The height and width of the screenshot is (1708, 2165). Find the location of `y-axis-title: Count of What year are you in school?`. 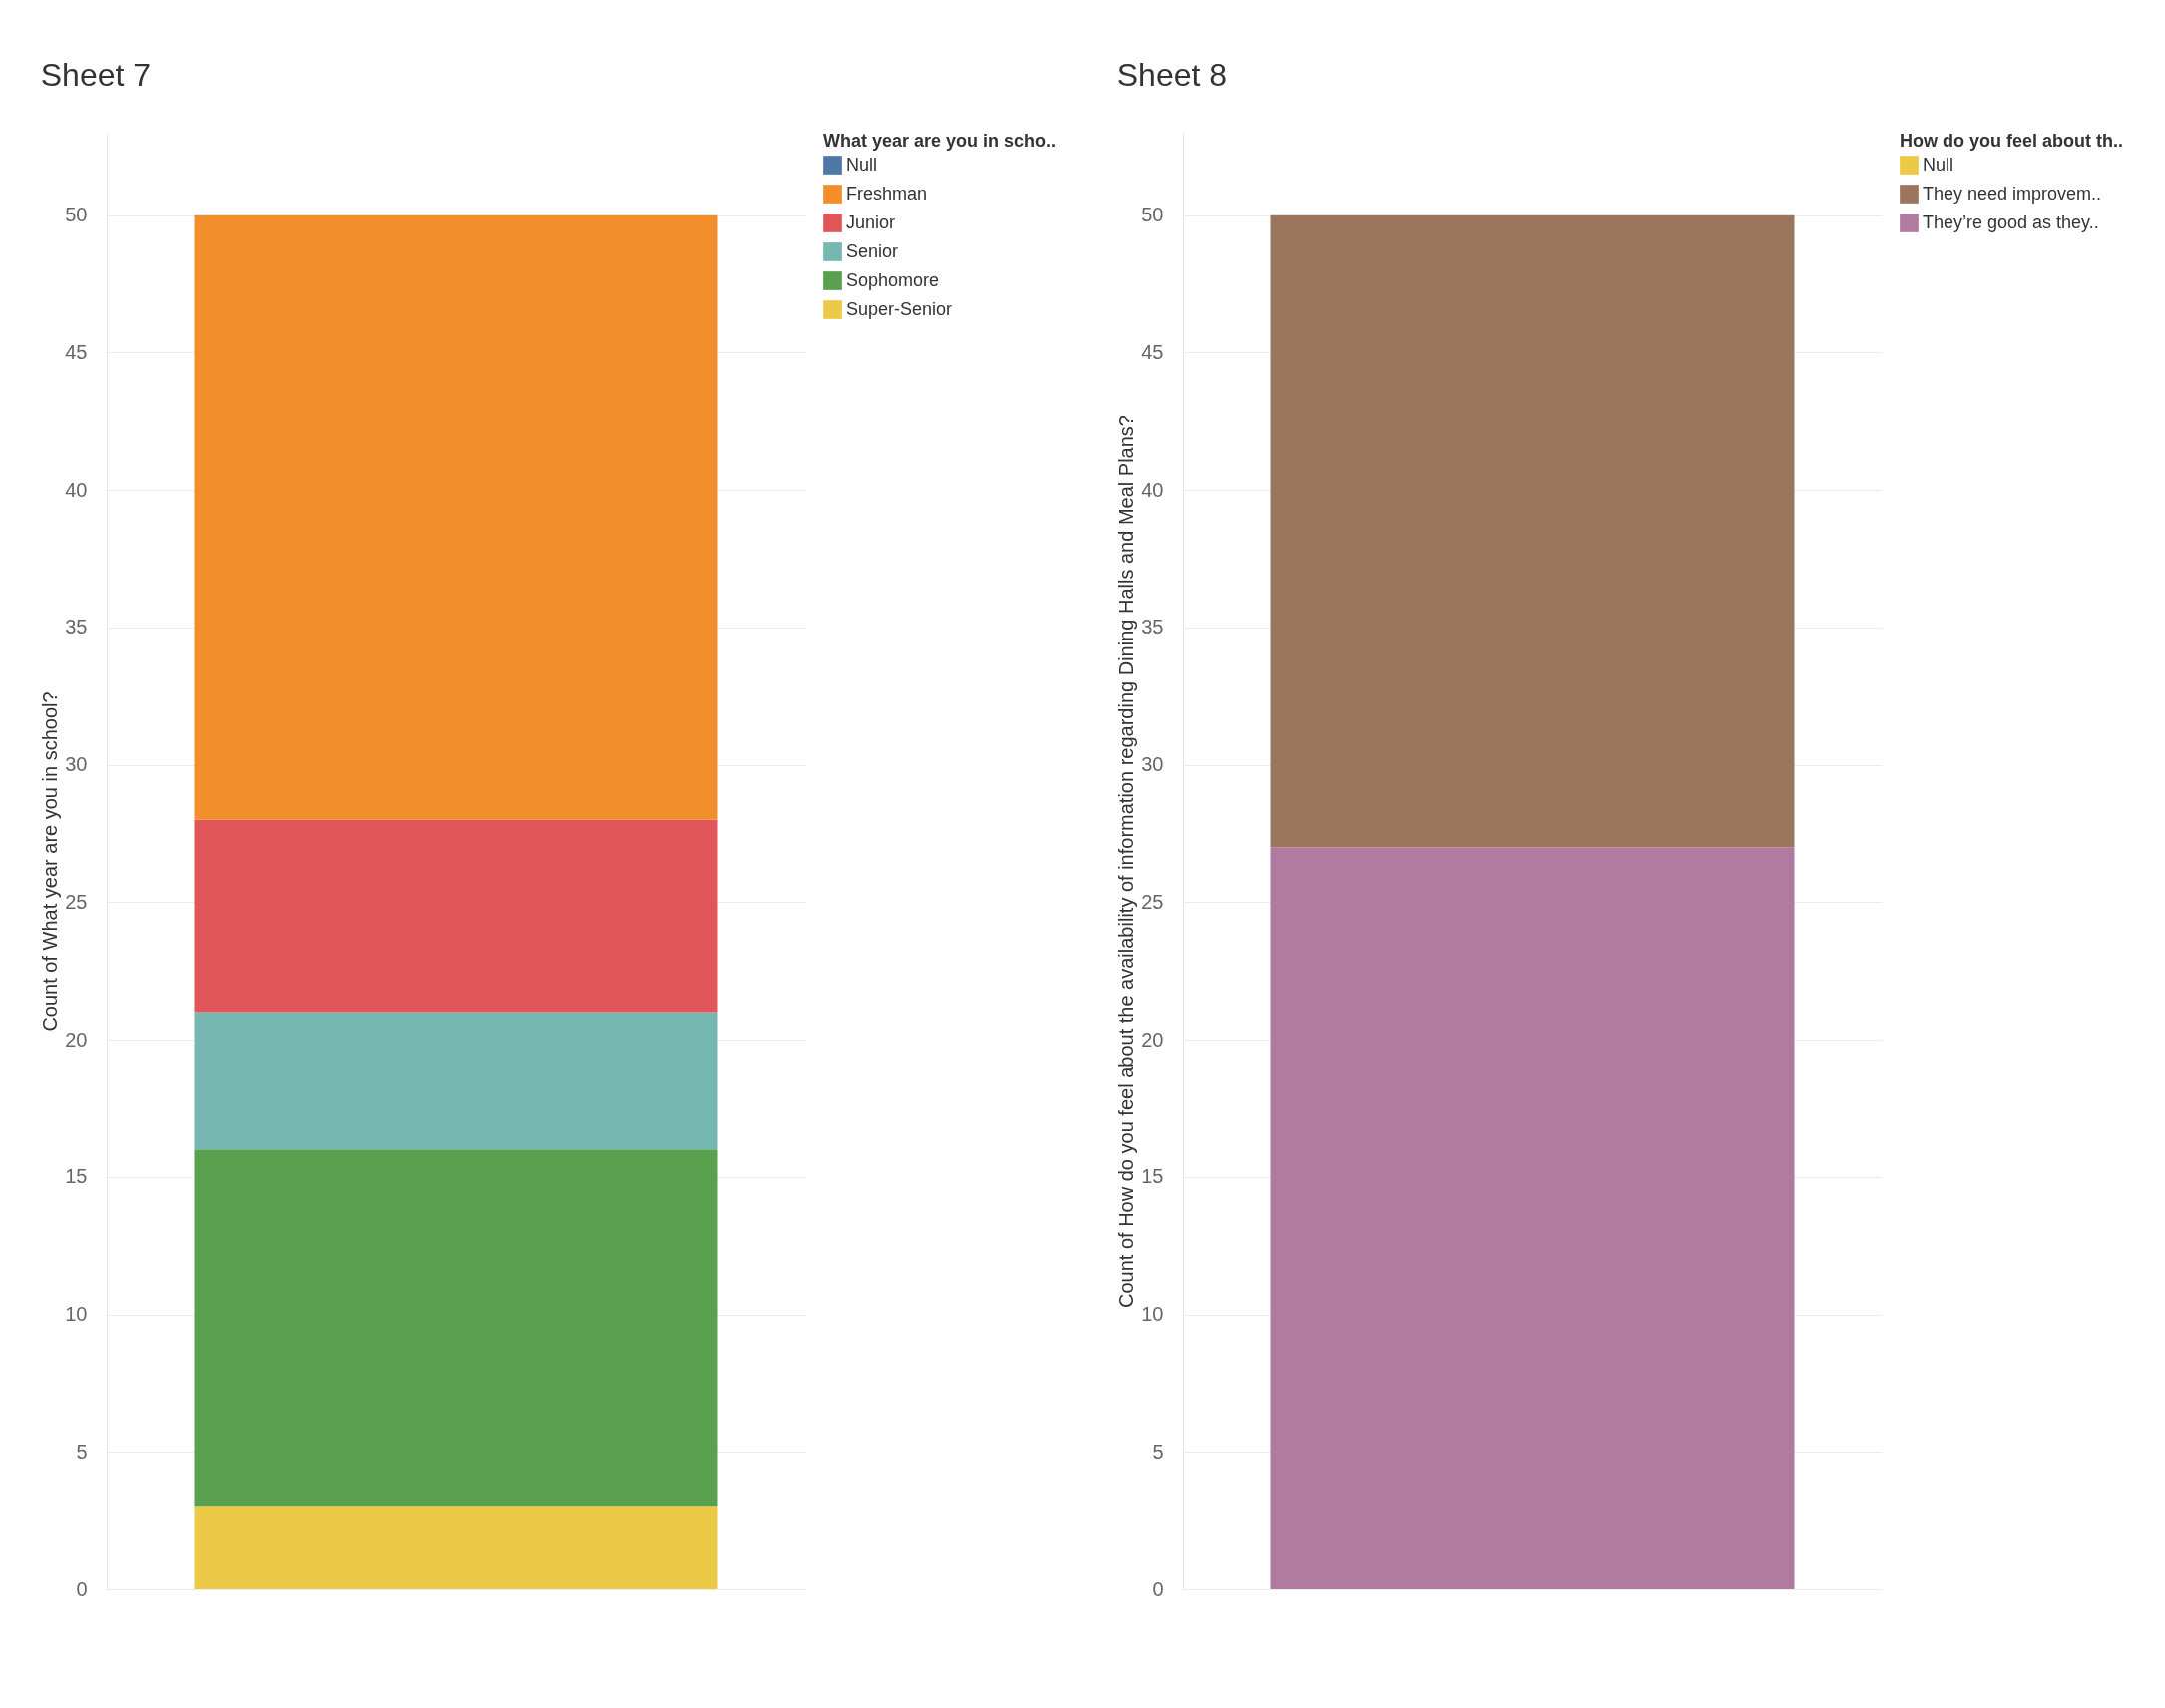

y-axis-title: Count of What year are you in school? is located at coordinates (51, 861).